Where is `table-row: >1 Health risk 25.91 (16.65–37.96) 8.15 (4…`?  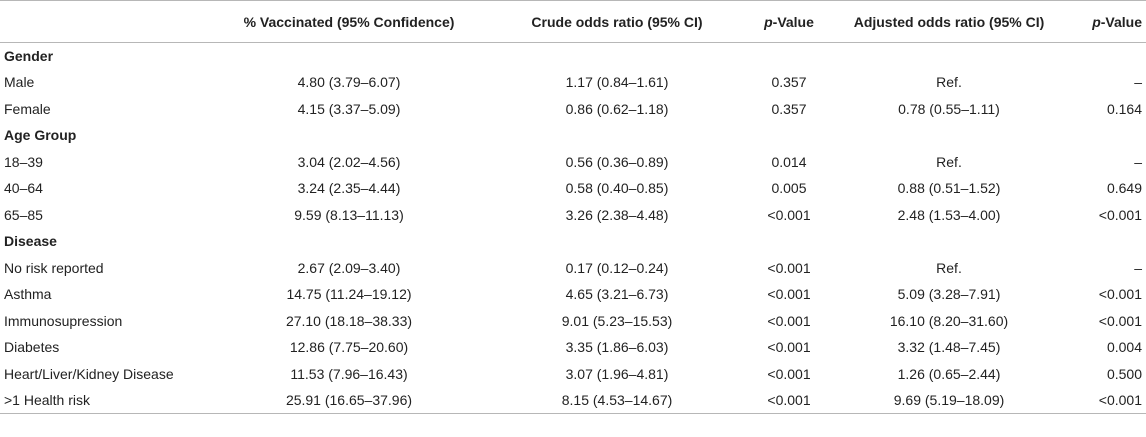 table-row: >1 Health risk 25.91 (16.65–37.96) 8.15 (4… is located at coordinates (573, 400).